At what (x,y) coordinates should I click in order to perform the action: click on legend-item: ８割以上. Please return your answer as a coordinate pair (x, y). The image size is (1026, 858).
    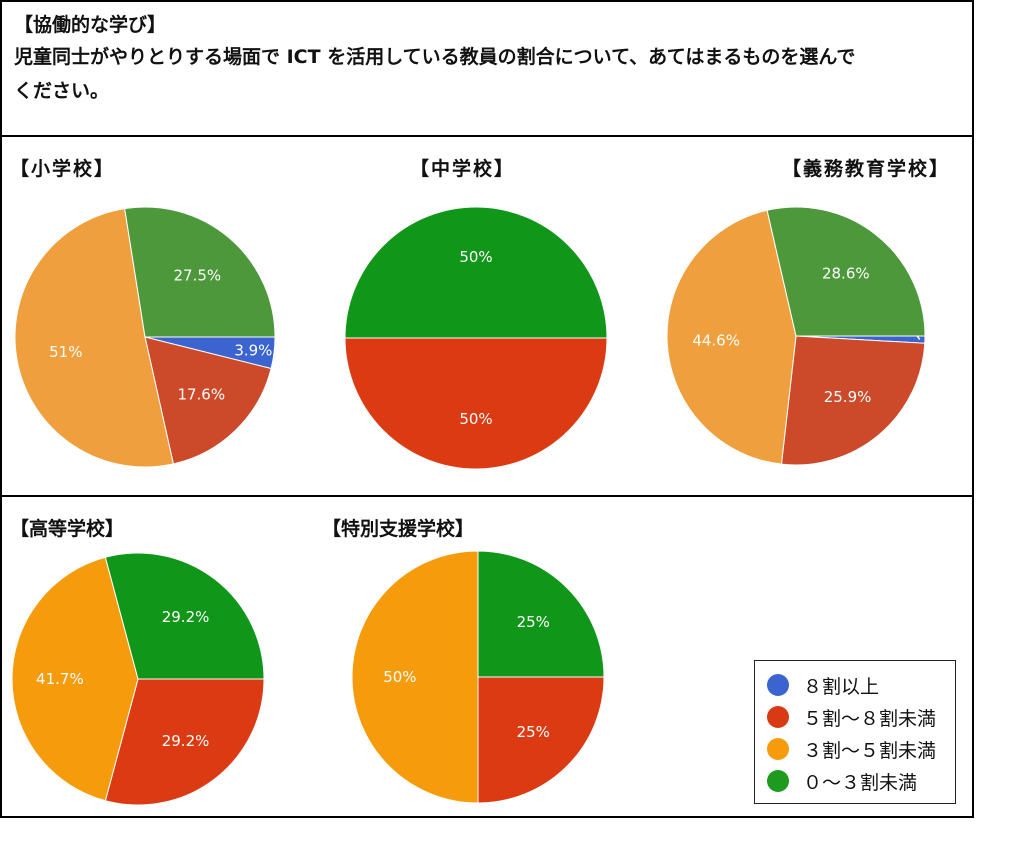
    Looking at the image, I should click on (855, 685).